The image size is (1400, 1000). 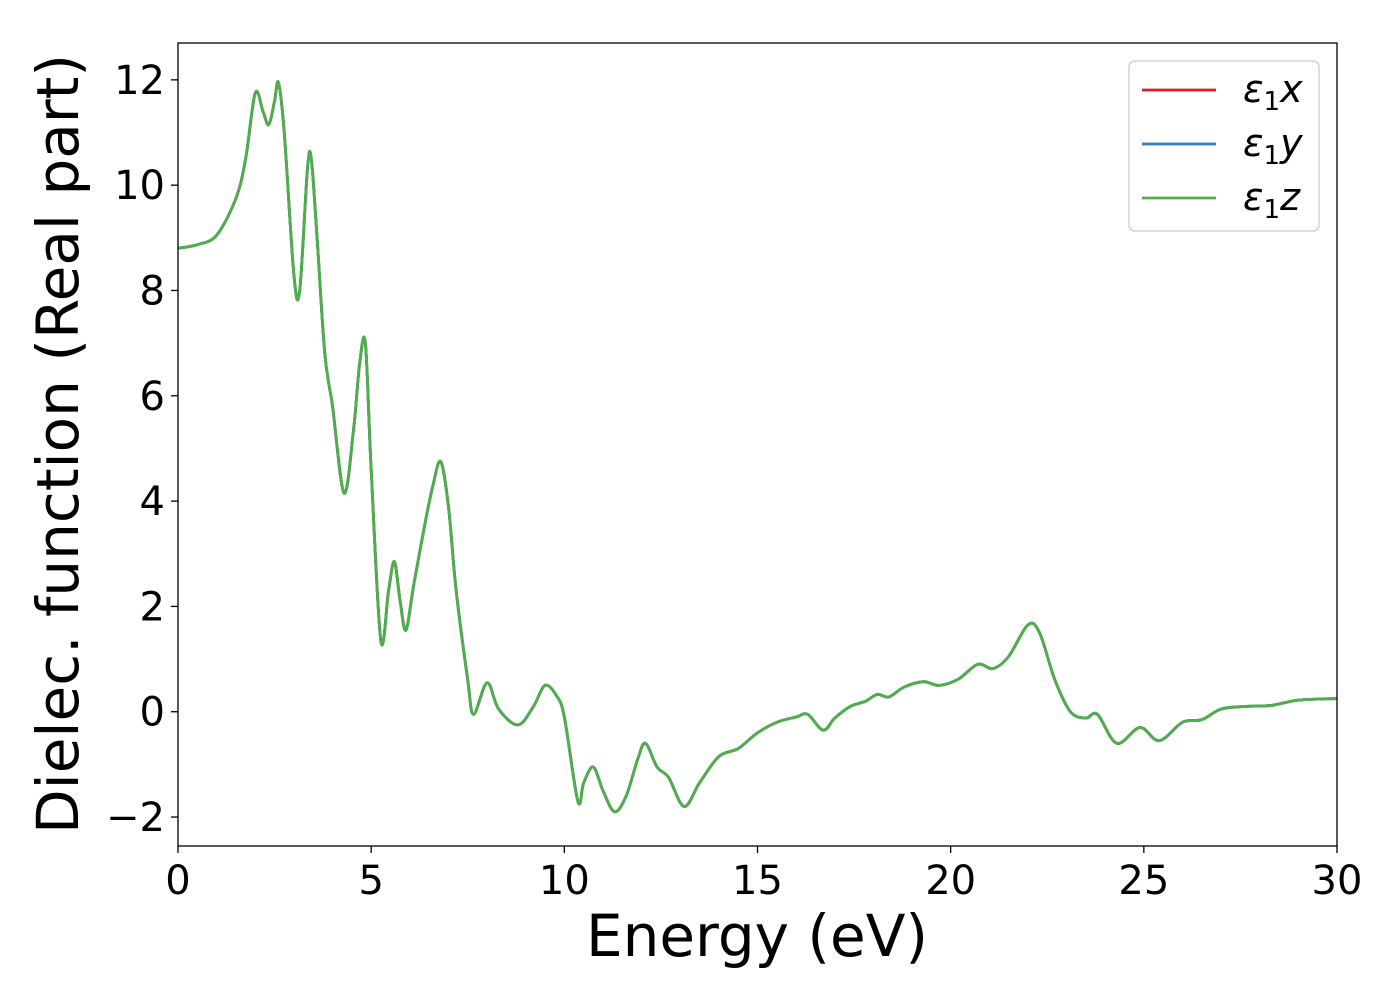 I want to click on x-axis-ticks: 0 5 10 15 20 25 30, so click(x=763, y=875).